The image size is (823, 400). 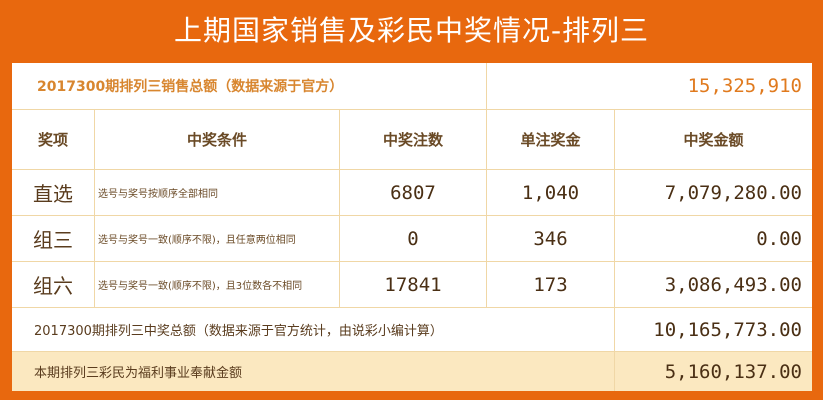 I want to click on row-bonus: 1,040, so click(x=551, y=193).